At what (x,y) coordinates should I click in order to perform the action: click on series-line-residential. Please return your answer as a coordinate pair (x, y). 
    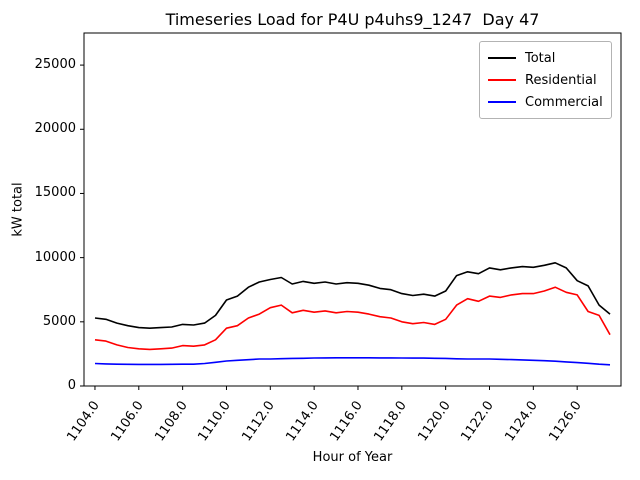
    Looking at the image, I should click on (352, 318).